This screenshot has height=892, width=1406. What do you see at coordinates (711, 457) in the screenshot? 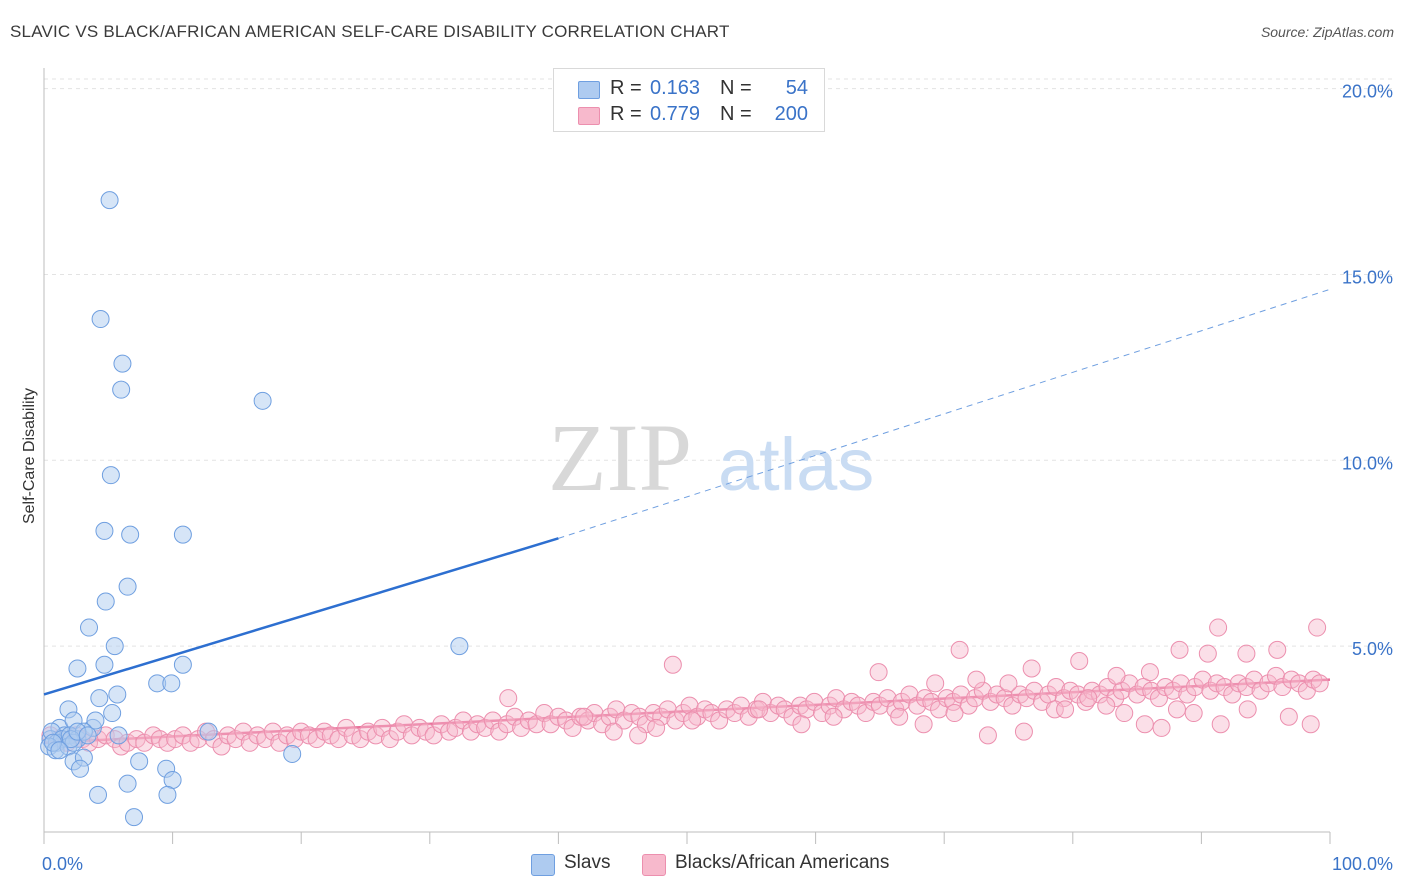
I see `watermark: ZIP atlas` at bounding box center [711, 457].